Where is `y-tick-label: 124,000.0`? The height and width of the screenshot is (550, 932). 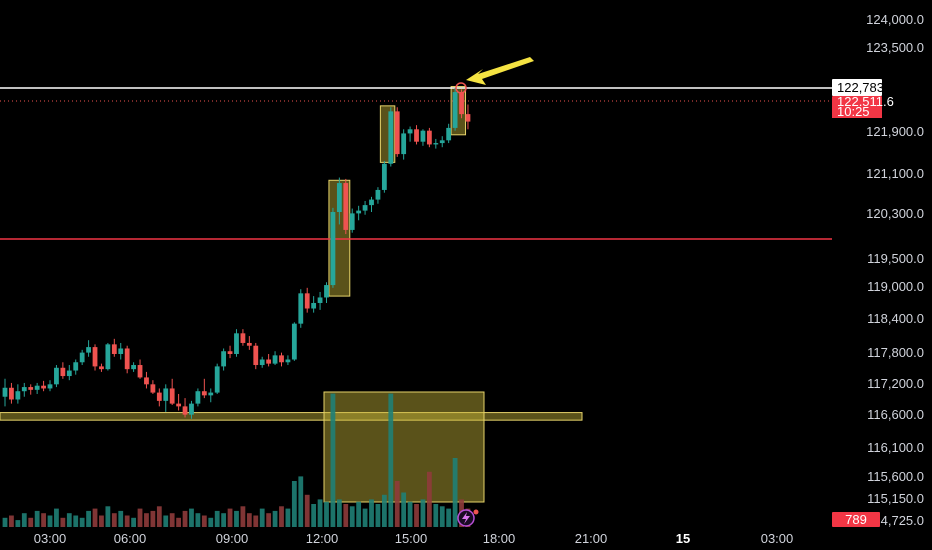
y-tick-label: 124,000.0 is located at coordinates (895, 19).